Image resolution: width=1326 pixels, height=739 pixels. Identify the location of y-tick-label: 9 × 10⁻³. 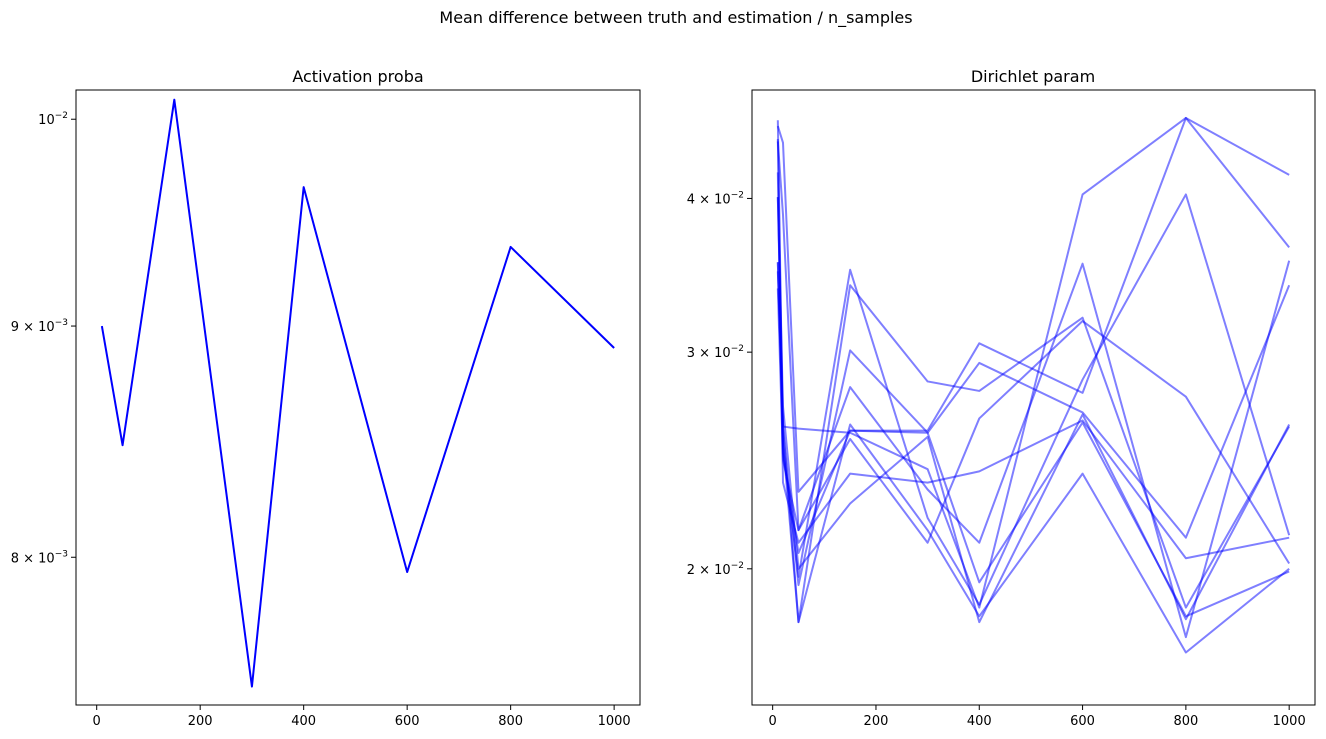
(39, 326).